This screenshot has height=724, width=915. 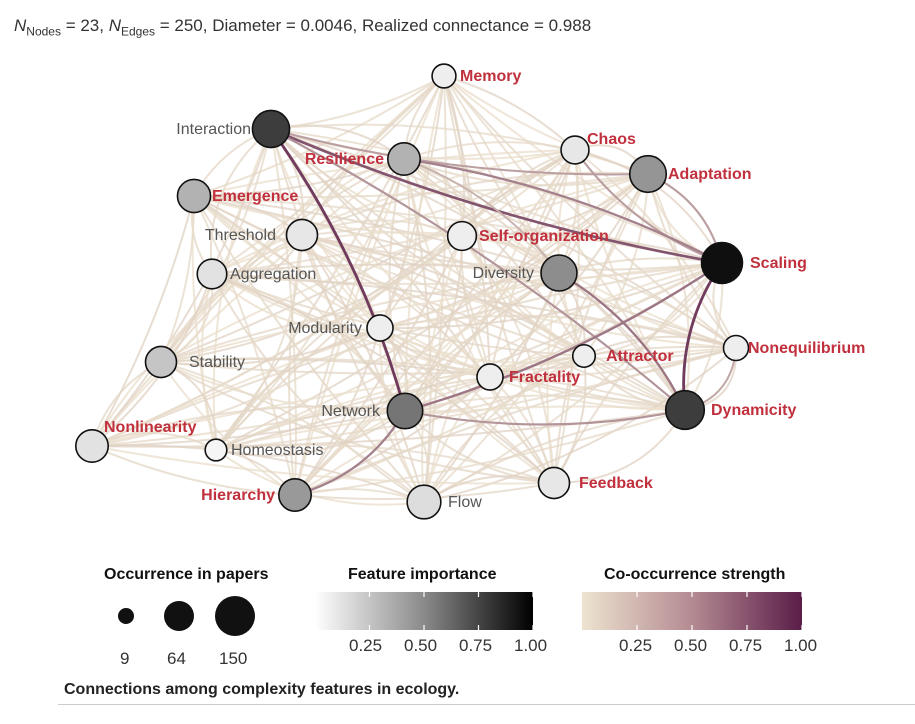 I want to click on edge-nonequilibrium-hierarchy, so click(x=515, y=421).